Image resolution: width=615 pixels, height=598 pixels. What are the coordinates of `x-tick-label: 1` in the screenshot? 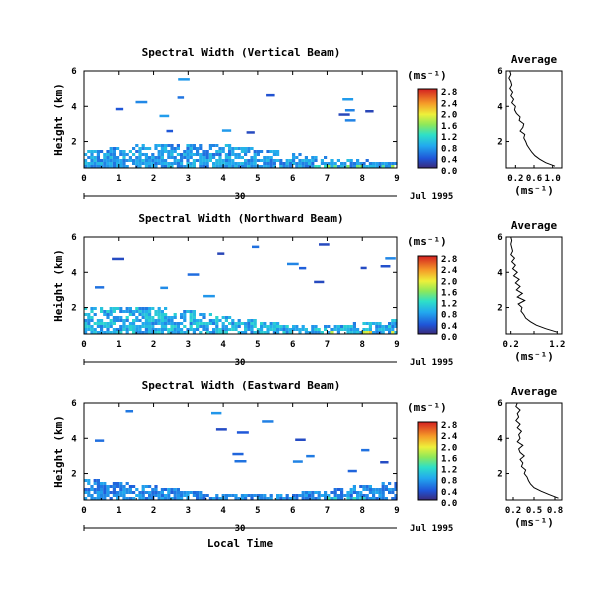 It's located at (118, 179).